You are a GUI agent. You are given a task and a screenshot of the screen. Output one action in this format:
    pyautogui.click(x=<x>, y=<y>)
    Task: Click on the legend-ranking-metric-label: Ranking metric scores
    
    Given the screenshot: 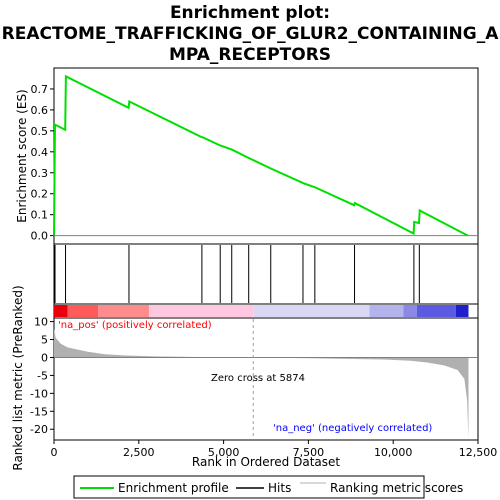 What is the action you would take?
    pyautogui.click(x=396, y=488)
    